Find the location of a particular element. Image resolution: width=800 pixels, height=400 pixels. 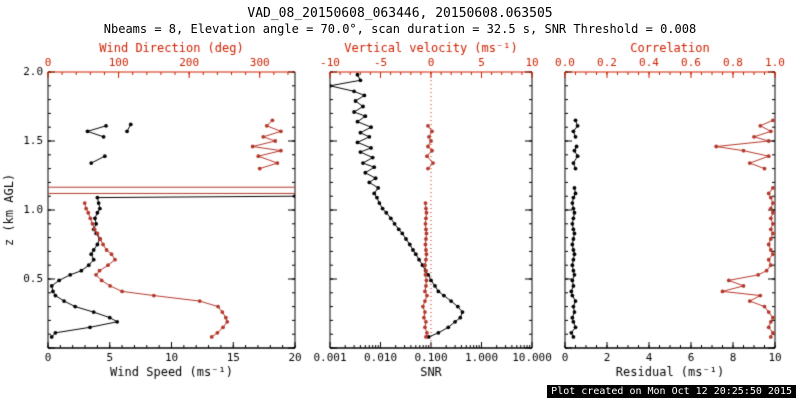

plot-title: VAD_08_20150608_063446, 20150608.063505 is located at coordinates (400, 13).